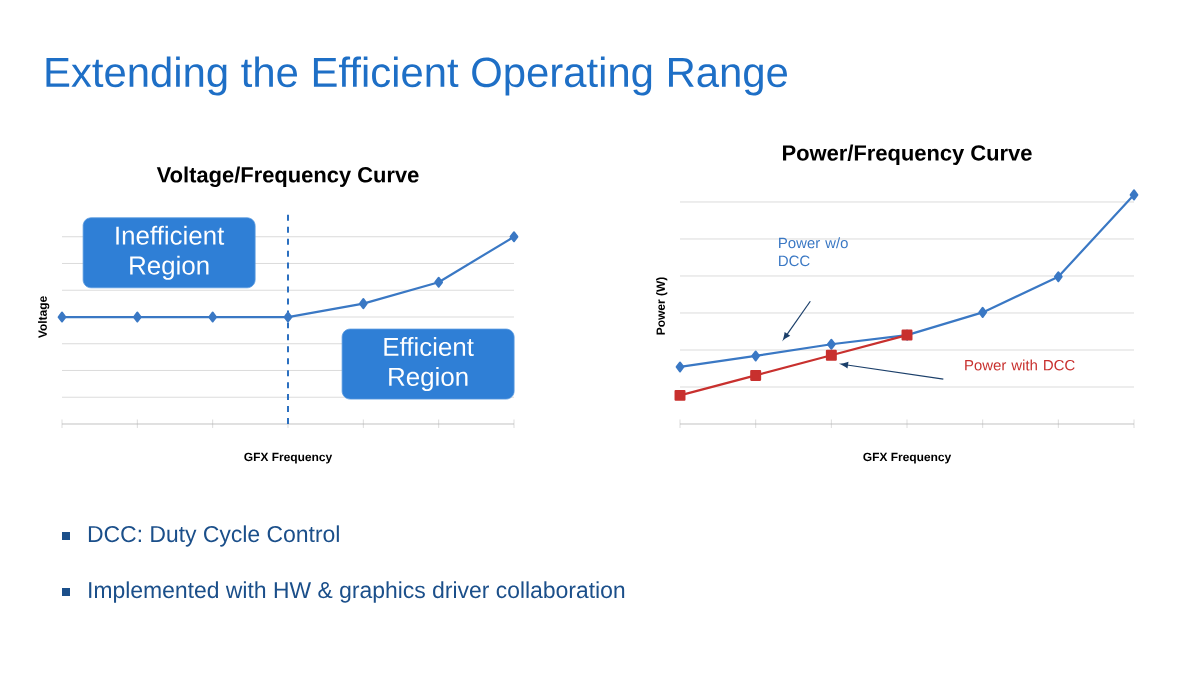 The width and height of the screenshot is (1200, 676). Describe the element at coordinates (907, 154) in the screenshot. I see `chart-title: Power/Frequency Curve` at that location.